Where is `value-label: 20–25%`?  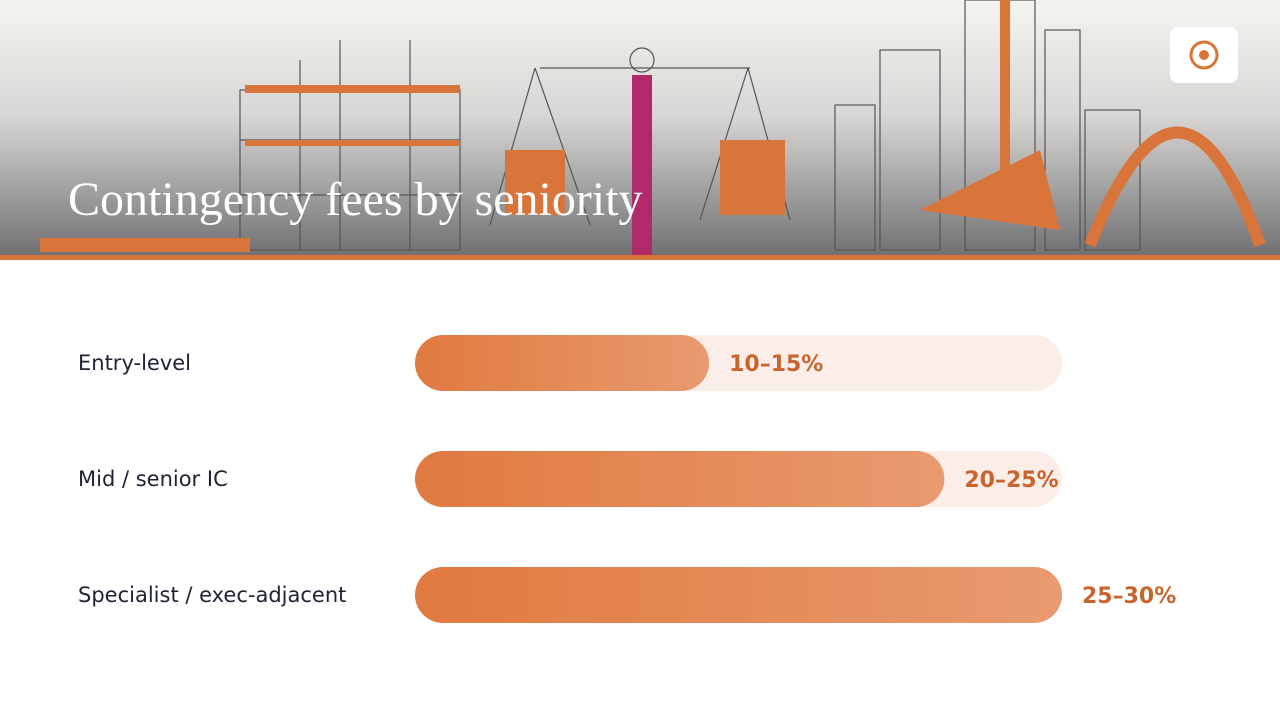
value-label: 20–25% is located at coordinates (1011, 480).